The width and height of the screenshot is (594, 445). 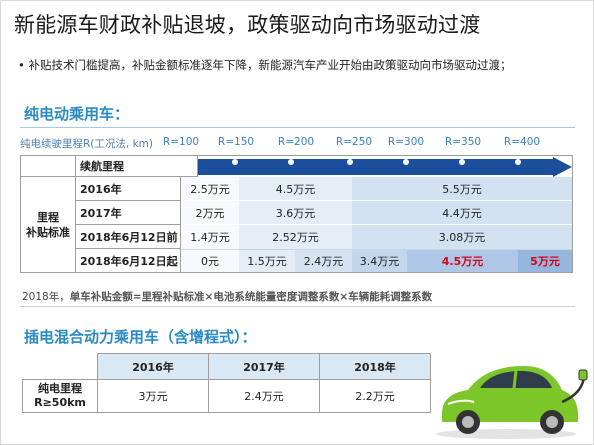 What do you see at coordinates (60, 402) in the screenshot?
I see `phev-row-label-line2: R≥50km` at bounding box center [60, 402].